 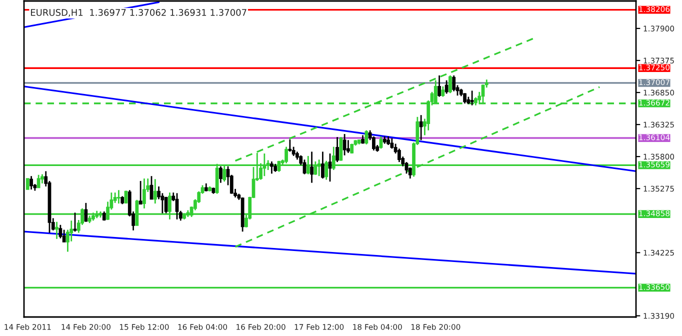 What do you see at coordinates (138, 13) in the screenshot?
I see `text: EURUSD,H1 1.36977 1.37062 1.36931 1.37007` at bounding box center [138, 13].